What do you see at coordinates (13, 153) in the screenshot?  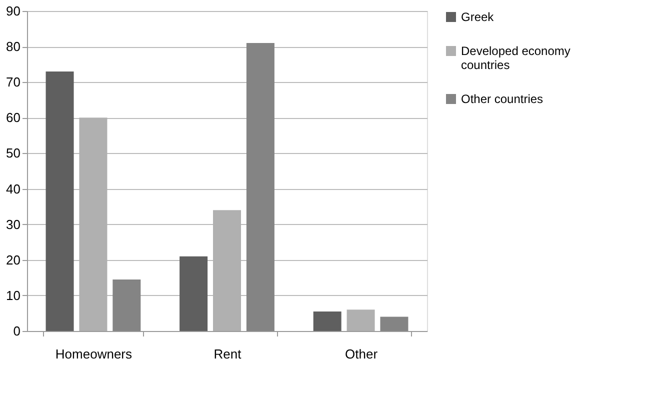 I see `y-tick-label: 50` at bounding box center [13, 153].